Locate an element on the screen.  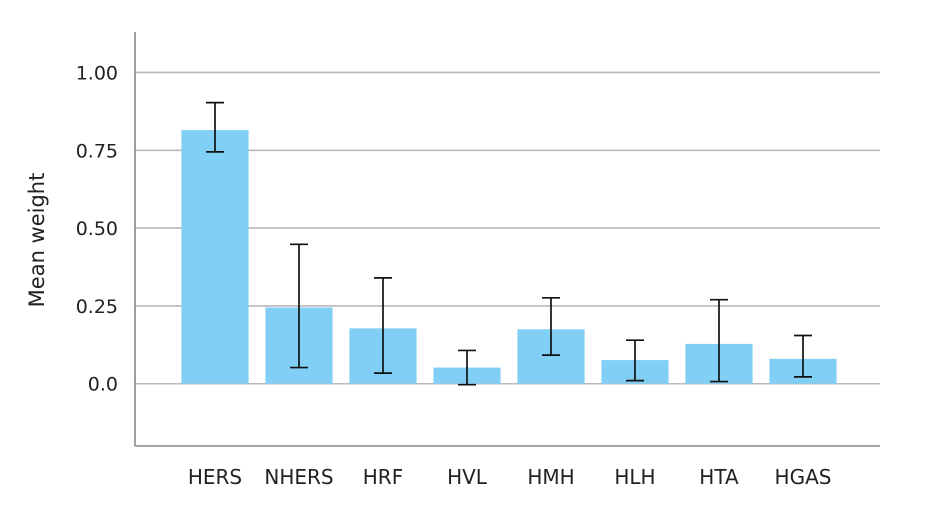
y-tick-label: 0.75 is located at coordinates (97, 151).